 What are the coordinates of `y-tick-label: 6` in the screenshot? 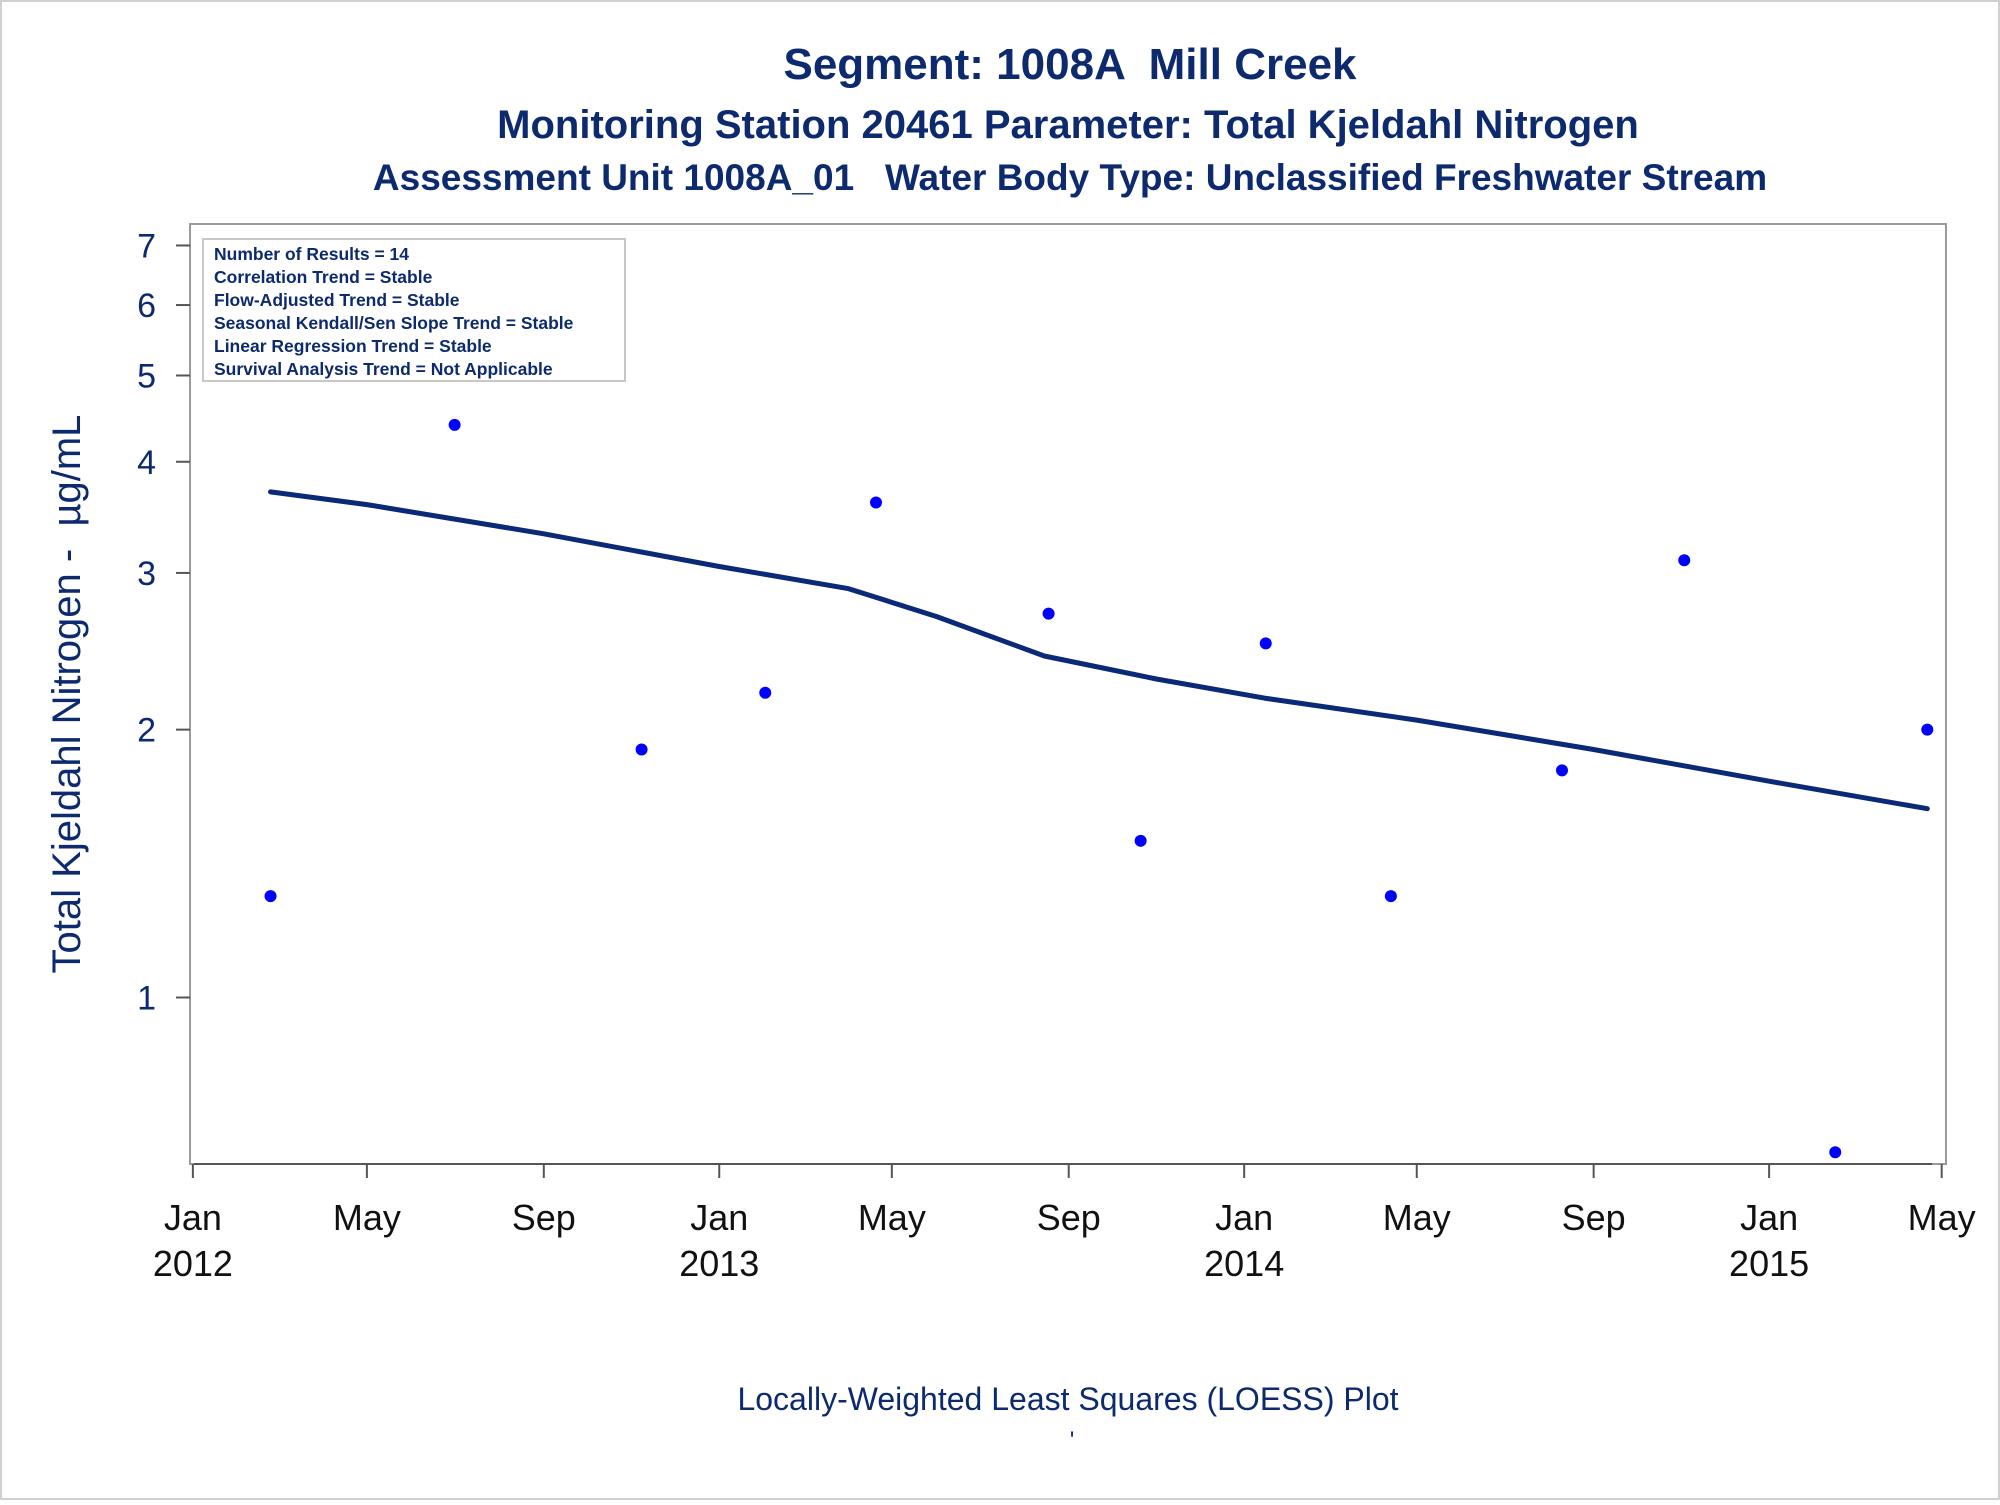 It's located at (146, 306).